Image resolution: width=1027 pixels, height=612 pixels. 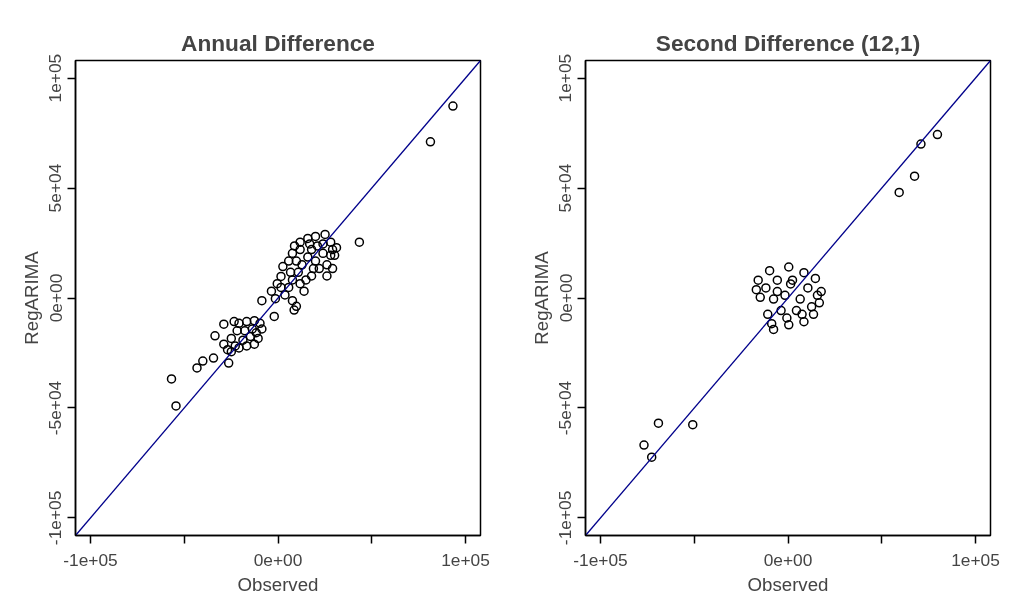 What do you see at coordinates (788, 42) in the screenshot?
I see `chart-title: Second Difference (12,1)` at bounding box center [788, 42].